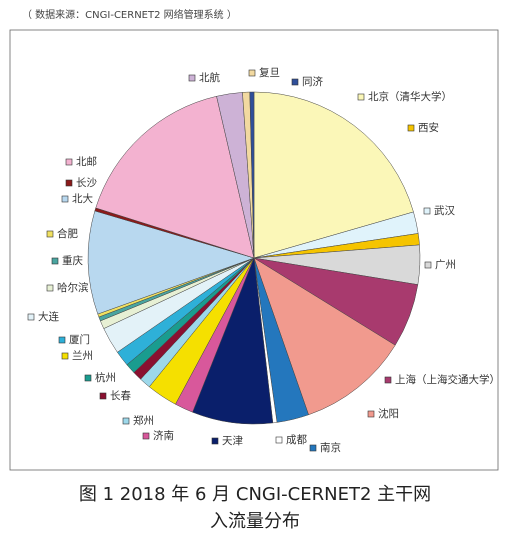 Image resolution: width=509 pixels, height=545 pixels. What do you see at coordinates (428, 127) in the screenshot?
I see `slice-label: 西安` at bounding box center [428, 127].